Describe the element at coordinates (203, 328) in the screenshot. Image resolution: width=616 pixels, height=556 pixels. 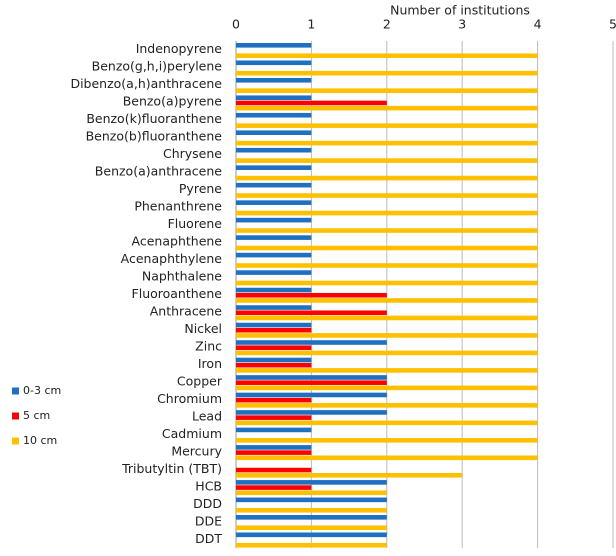
I see `category-label: Nickel` at that location.